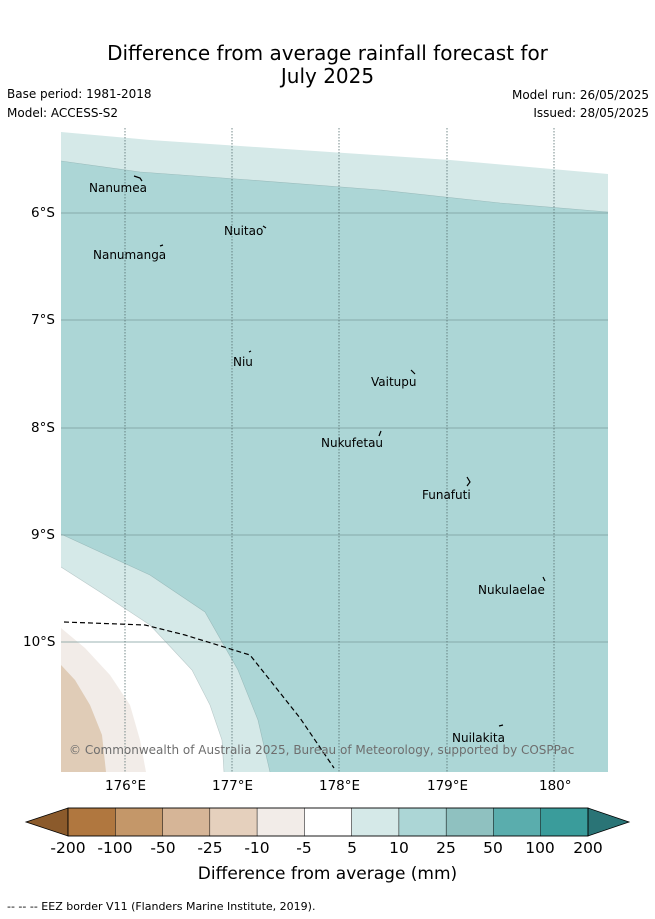  I want to click on lat-tick-9s: 9°S, so click(43, 535).